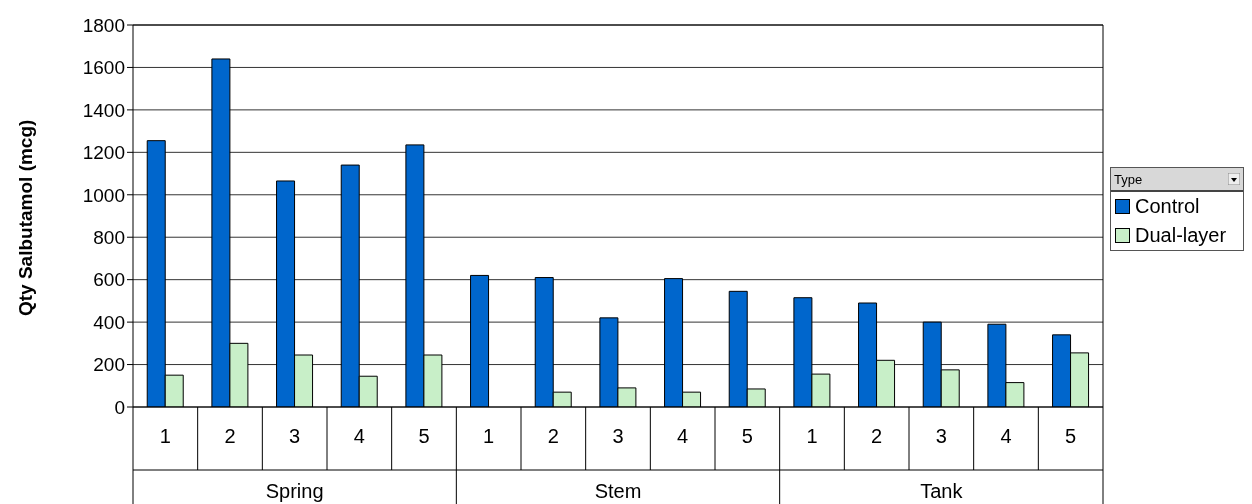 This screenshot has height=504, width=1252. I want to click on legend-label: Control, so click(1167, 206).